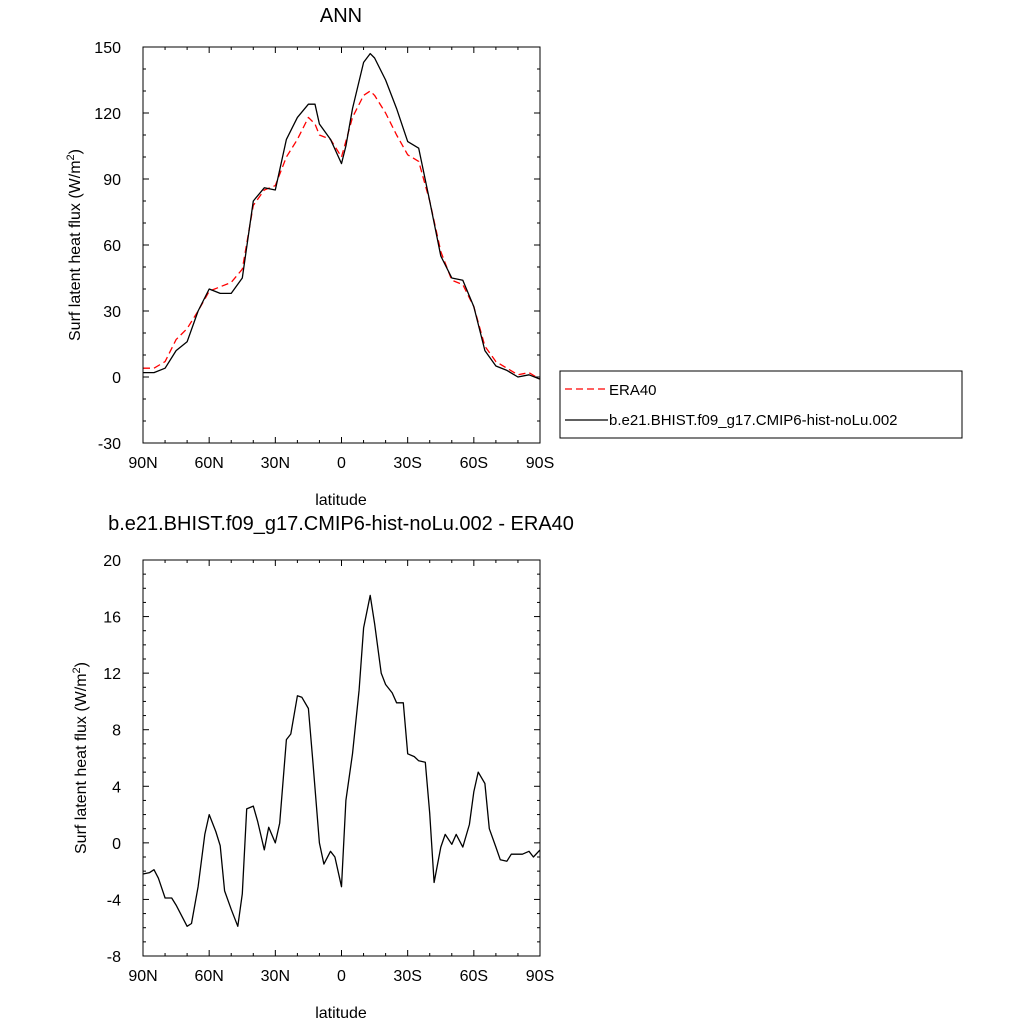  I want to click on y-tick-label: 90, so click(112, 180).